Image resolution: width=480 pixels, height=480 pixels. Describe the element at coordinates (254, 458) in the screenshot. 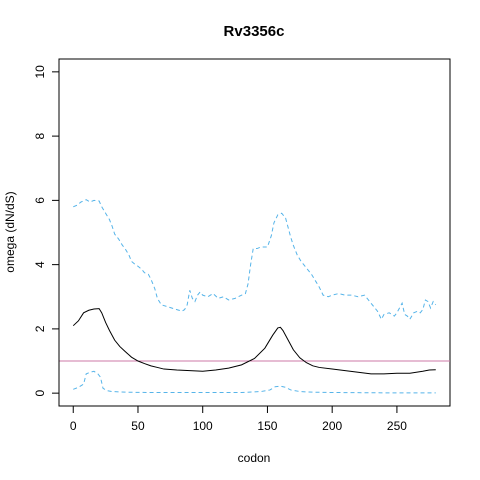

I see `x-axis-label: codon` at that location.